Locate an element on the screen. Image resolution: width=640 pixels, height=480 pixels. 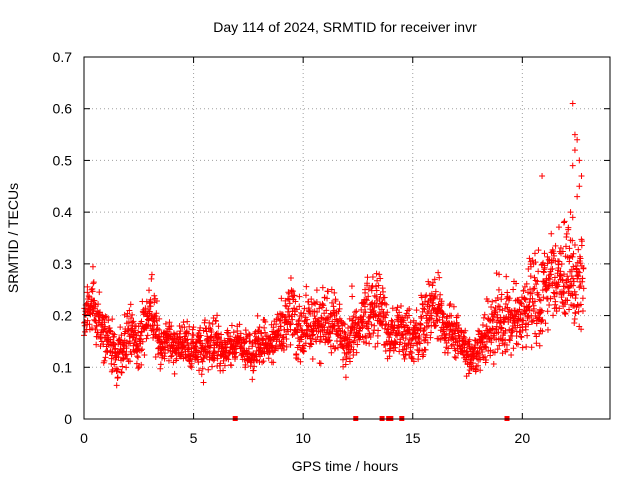
y-tick-label: 0.6 is located at coordinates (63, 109).